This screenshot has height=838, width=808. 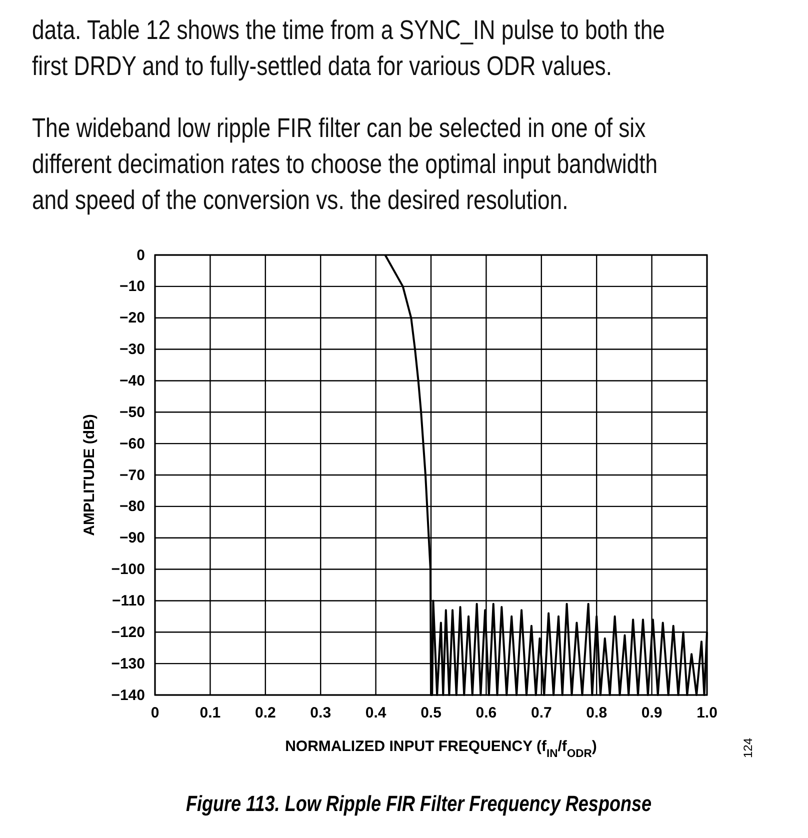 What do you see at coordinates (132, 443) in the screenshot?
I see `y-tick-label: −60` at bounding box center [132, 443].